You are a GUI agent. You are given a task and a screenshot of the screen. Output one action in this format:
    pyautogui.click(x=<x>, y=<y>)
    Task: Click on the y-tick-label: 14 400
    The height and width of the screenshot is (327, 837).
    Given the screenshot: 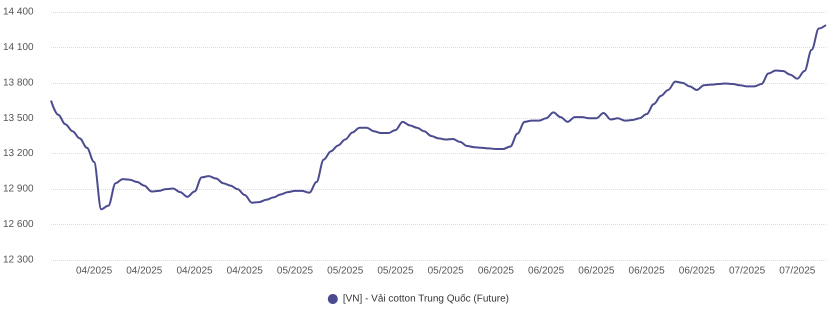 What is the action you would take?
    pyautogui.click(x=18, y=12)
    